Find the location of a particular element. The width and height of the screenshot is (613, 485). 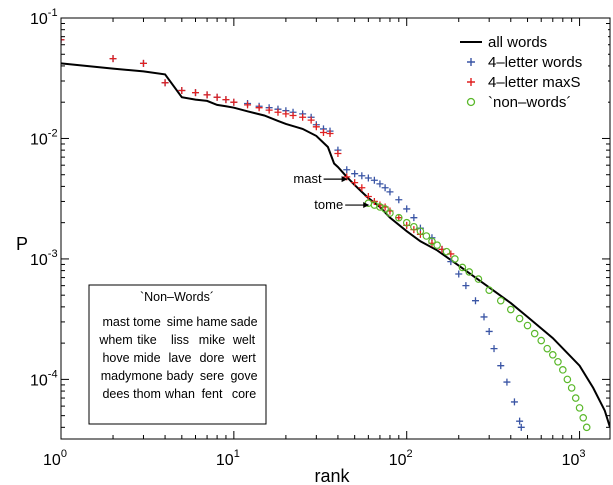

legend-label: 4–letter words is located at coordinates (535, 62).